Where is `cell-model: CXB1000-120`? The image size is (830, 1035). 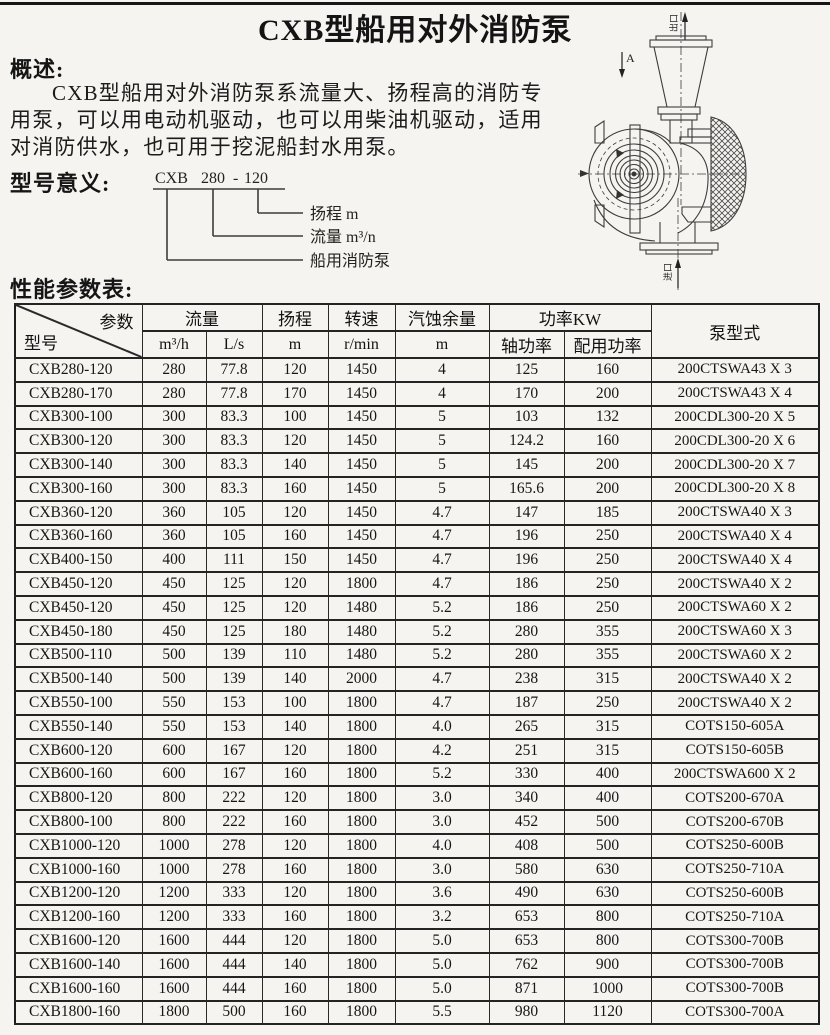 cell-model: CXB1000-120 is located at coordinates (78, 845).